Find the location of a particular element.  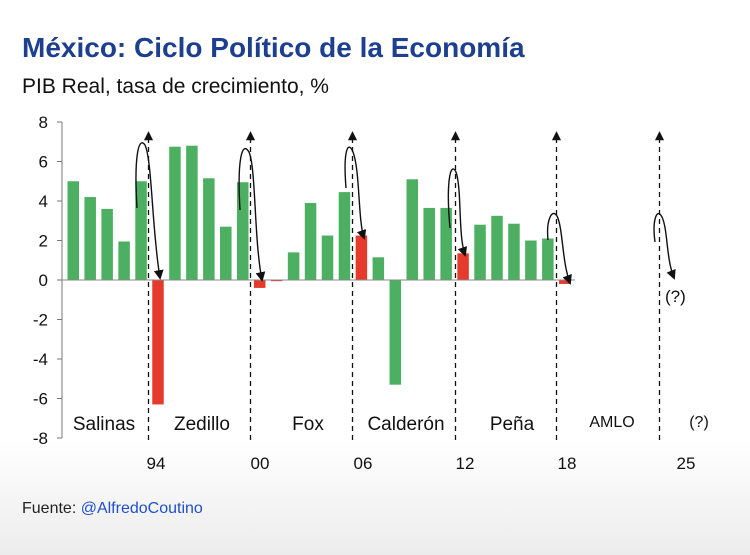

forecast-annotation: (?) is located at coordinates (675, 296).